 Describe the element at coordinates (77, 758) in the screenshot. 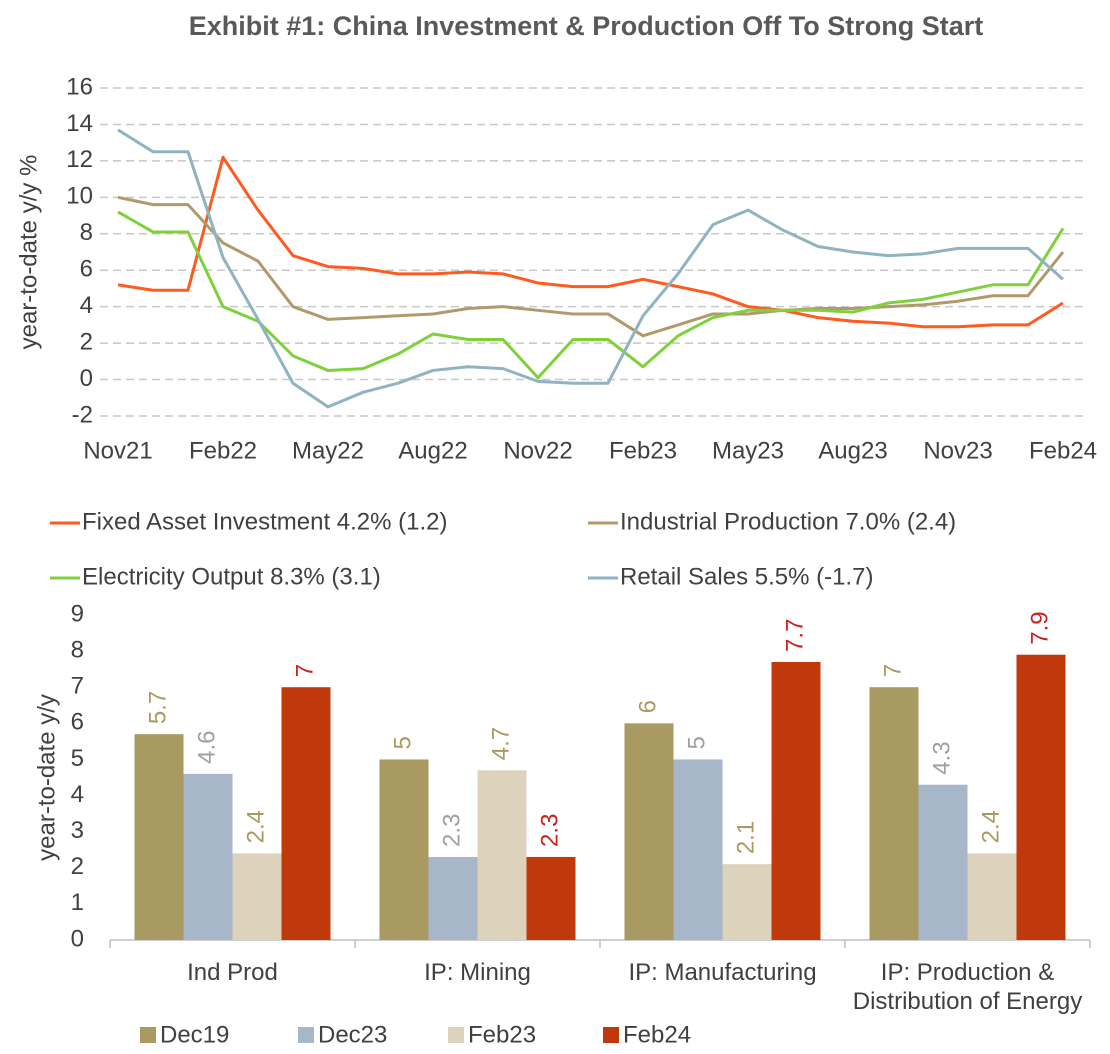

I see `y-tick-label: 5` at that location.